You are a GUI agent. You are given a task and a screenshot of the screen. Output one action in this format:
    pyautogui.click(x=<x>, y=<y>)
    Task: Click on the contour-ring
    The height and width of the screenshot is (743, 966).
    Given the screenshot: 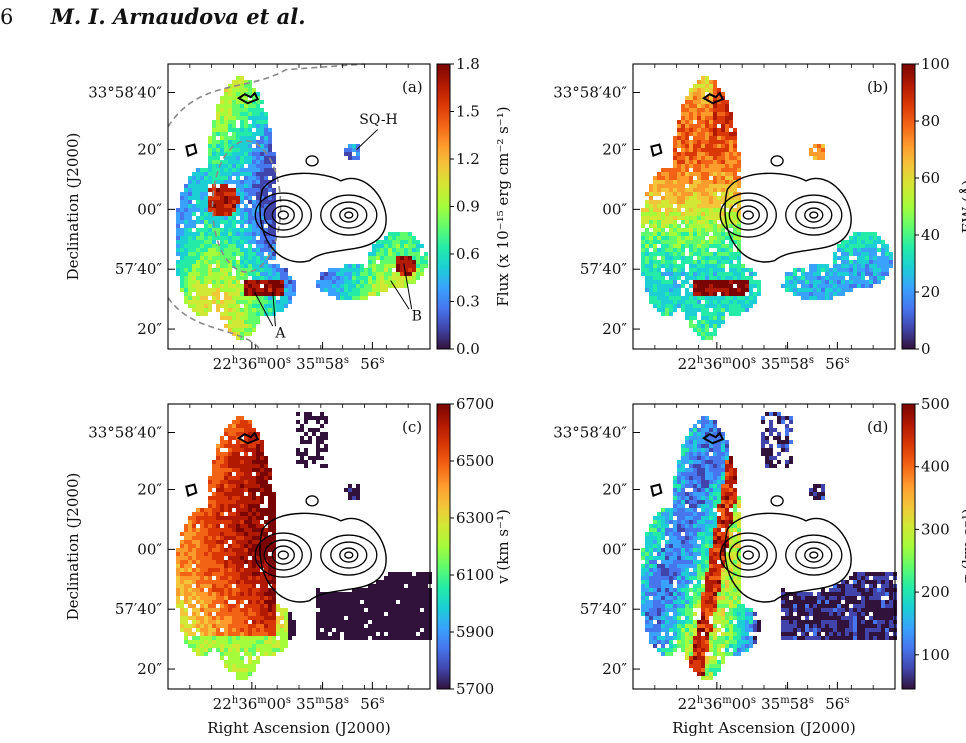 What is the action you would take?
    pyautogui.click(x=349, y=555)
    